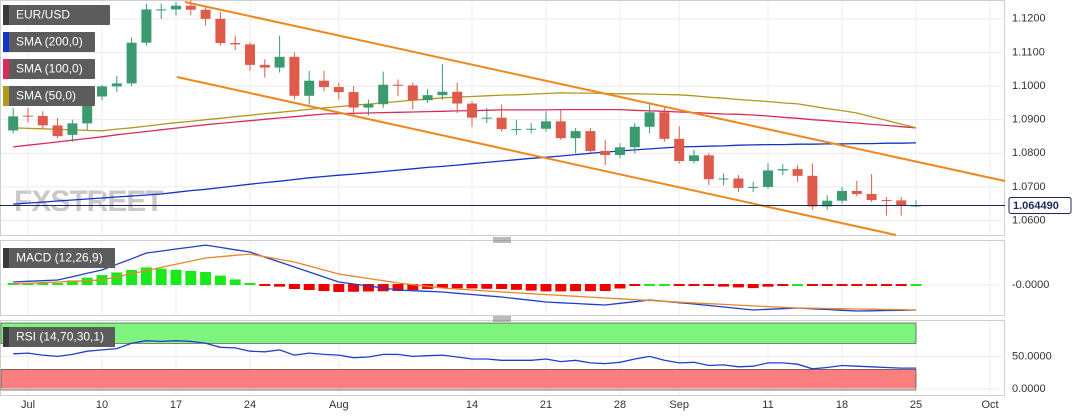  What do you see at coordinates (1029, 187) in the screenshot?
I see `y-tick-label: 1.0700` at bounding box center [1029, 187].